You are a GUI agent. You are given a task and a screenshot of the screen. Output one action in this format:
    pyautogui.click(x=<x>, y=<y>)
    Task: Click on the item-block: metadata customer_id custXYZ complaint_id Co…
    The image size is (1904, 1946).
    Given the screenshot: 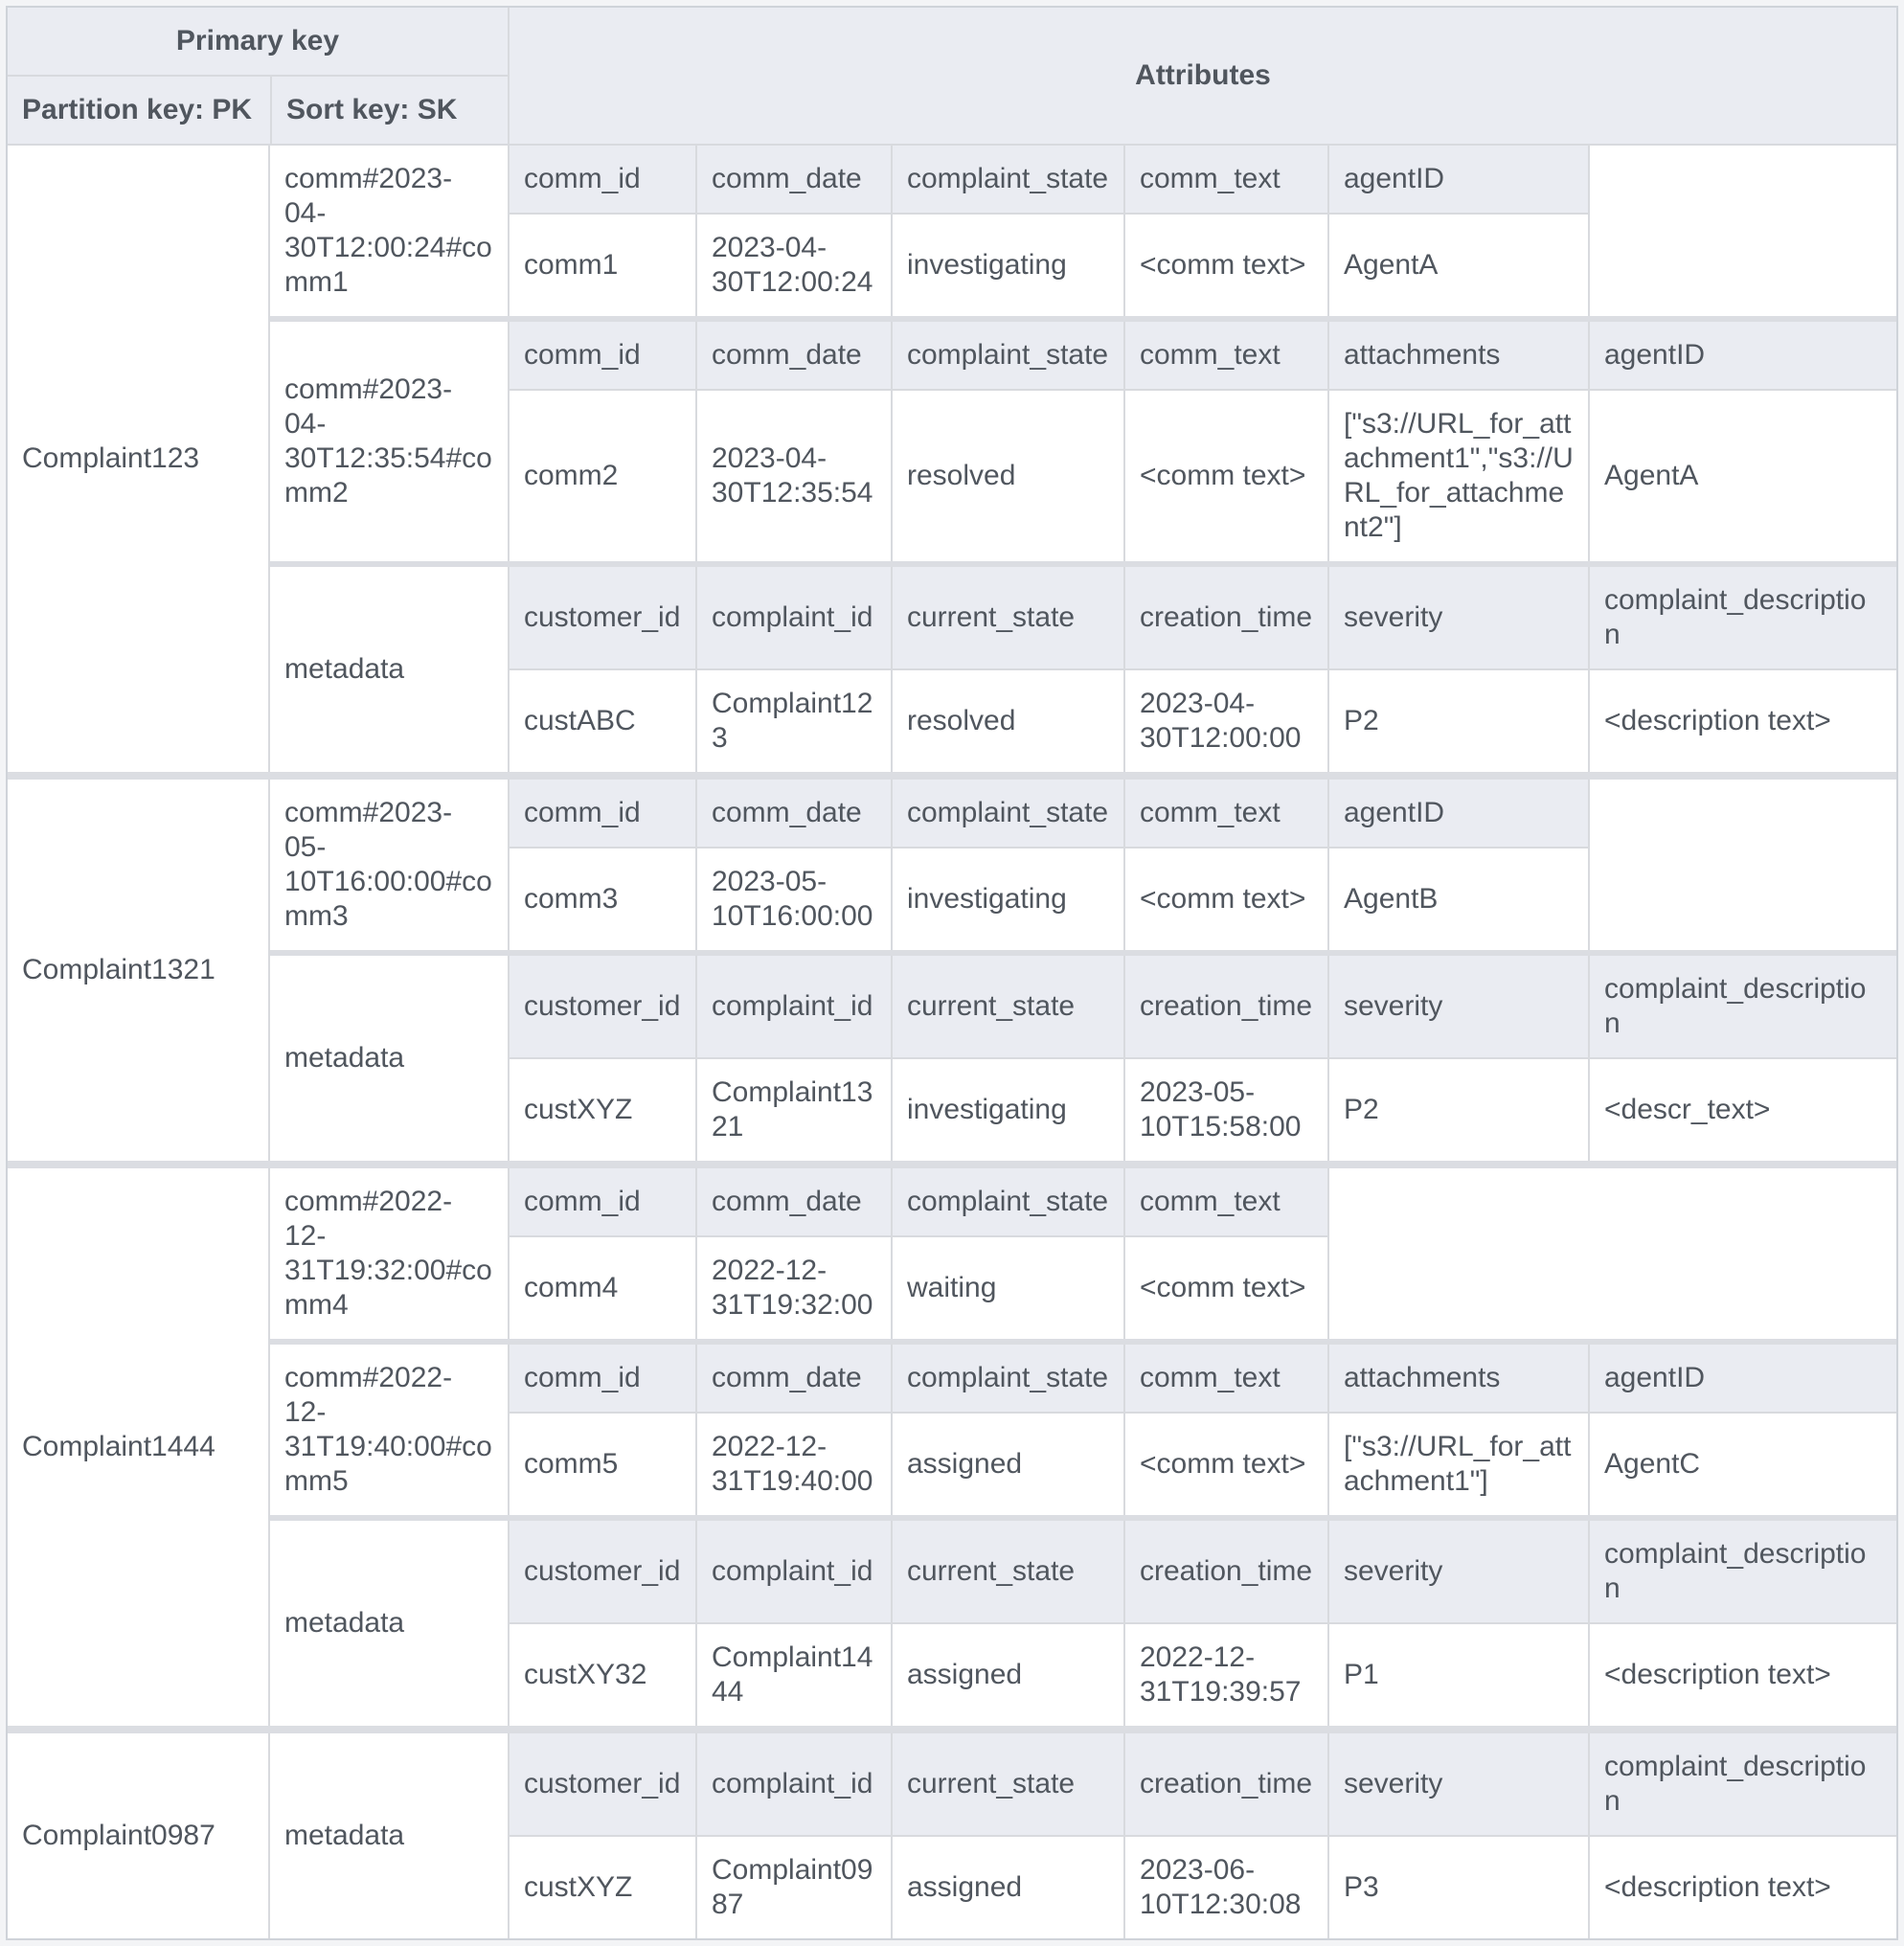 What is the action you would take?
    pyautogui.click(x=1083, y=1058)
    